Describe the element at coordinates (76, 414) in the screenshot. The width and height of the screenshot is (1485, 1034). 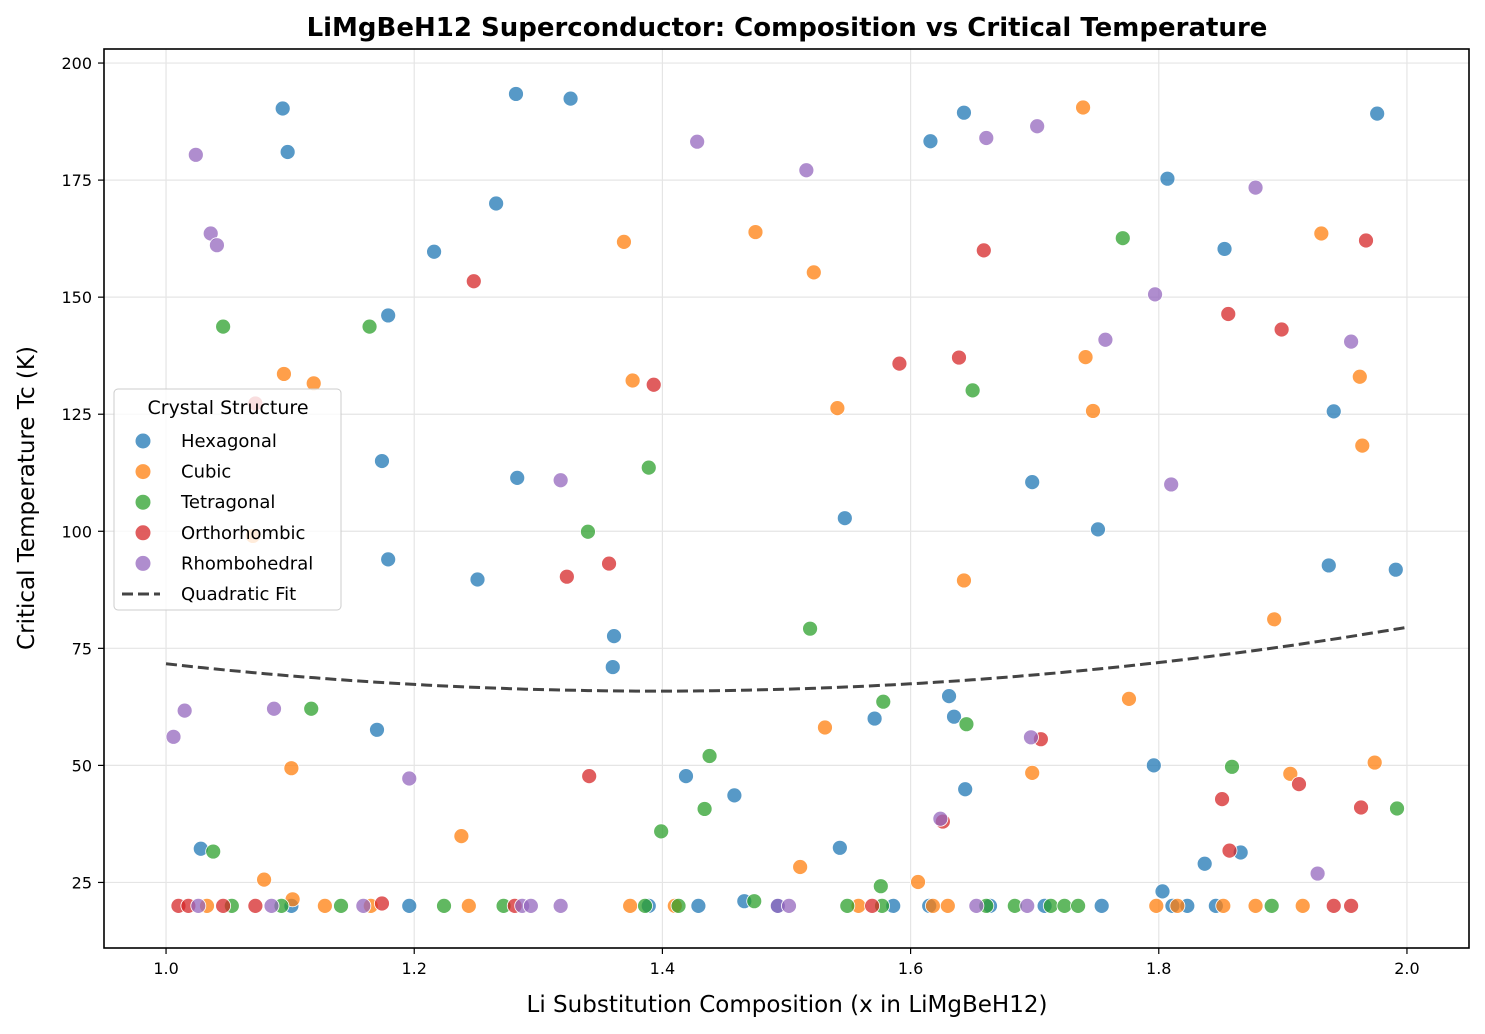
I see `y-tick-label: 125` at that location.